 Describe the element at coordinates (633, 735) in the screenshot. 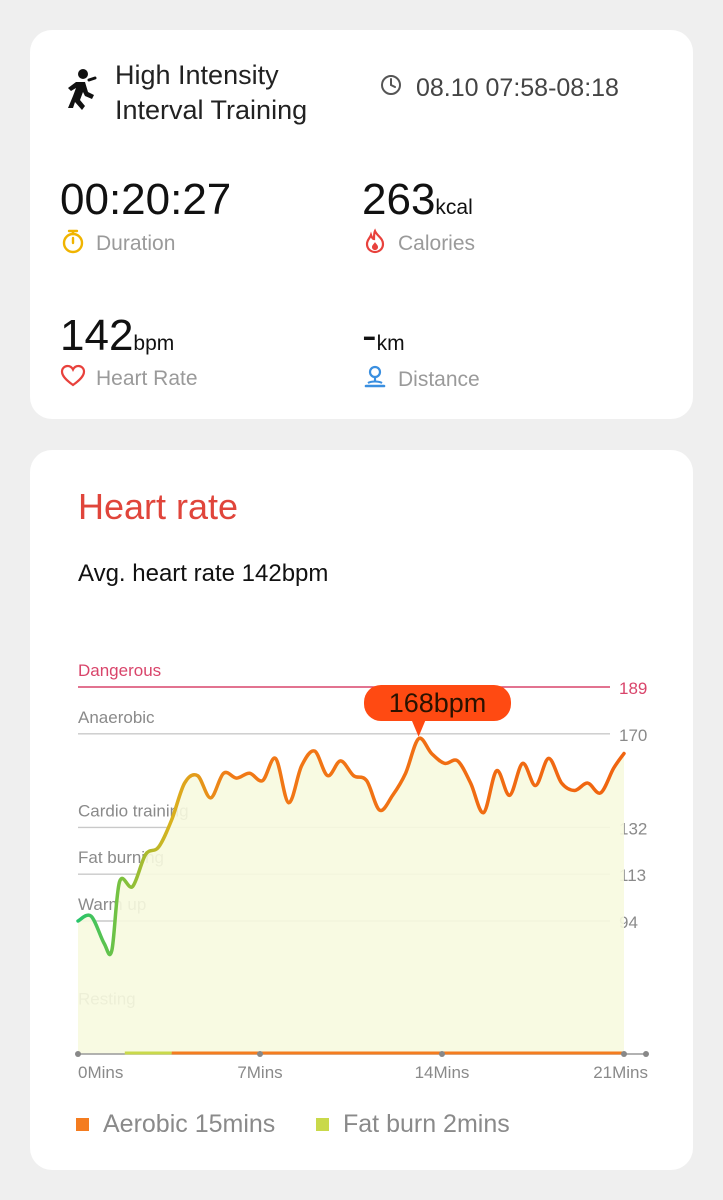

I see `zone-threshold-anaerobic: 170` at that location.